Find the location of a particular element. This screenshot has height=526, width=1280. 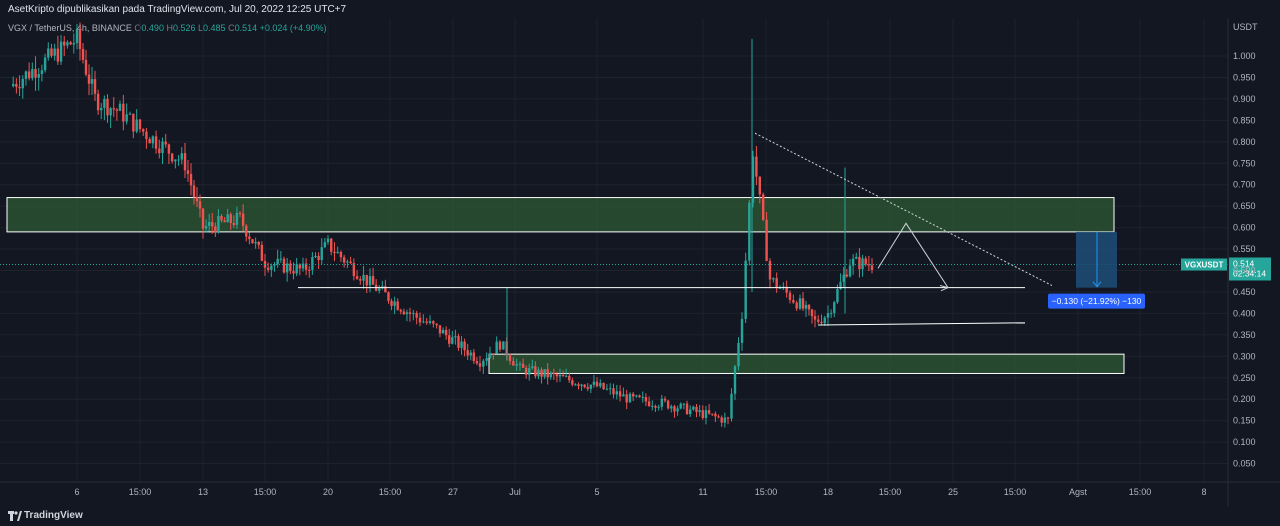

high-label: H is located at coordinates (169, 28).